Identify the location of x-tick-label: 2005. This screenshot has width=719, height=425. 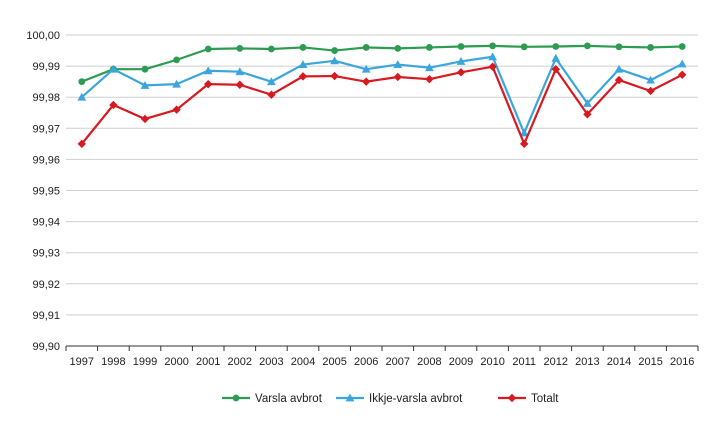
(334, 362).